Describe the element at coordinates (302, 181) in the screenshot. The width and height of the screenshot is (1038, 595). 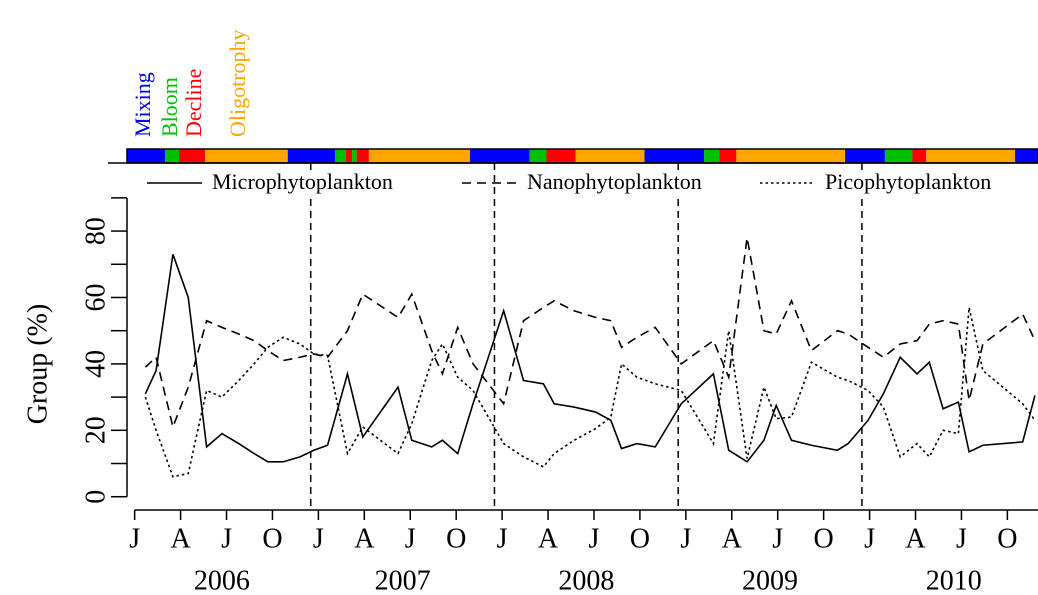
I see `legend-label: Microphytoplankton` at that location.